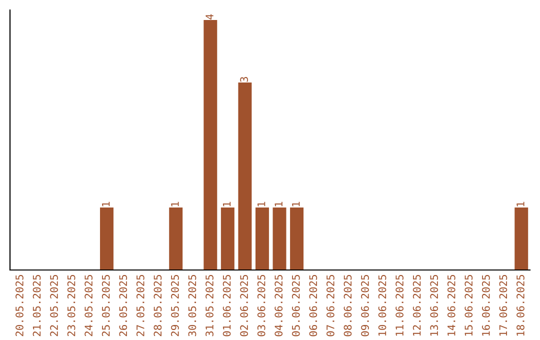 The width and height of the screenshot is (540, 340). Describe the element at coordinates (434, 305) in the screenshot. I see `x-tick-label: 13.06.2025` at that location.